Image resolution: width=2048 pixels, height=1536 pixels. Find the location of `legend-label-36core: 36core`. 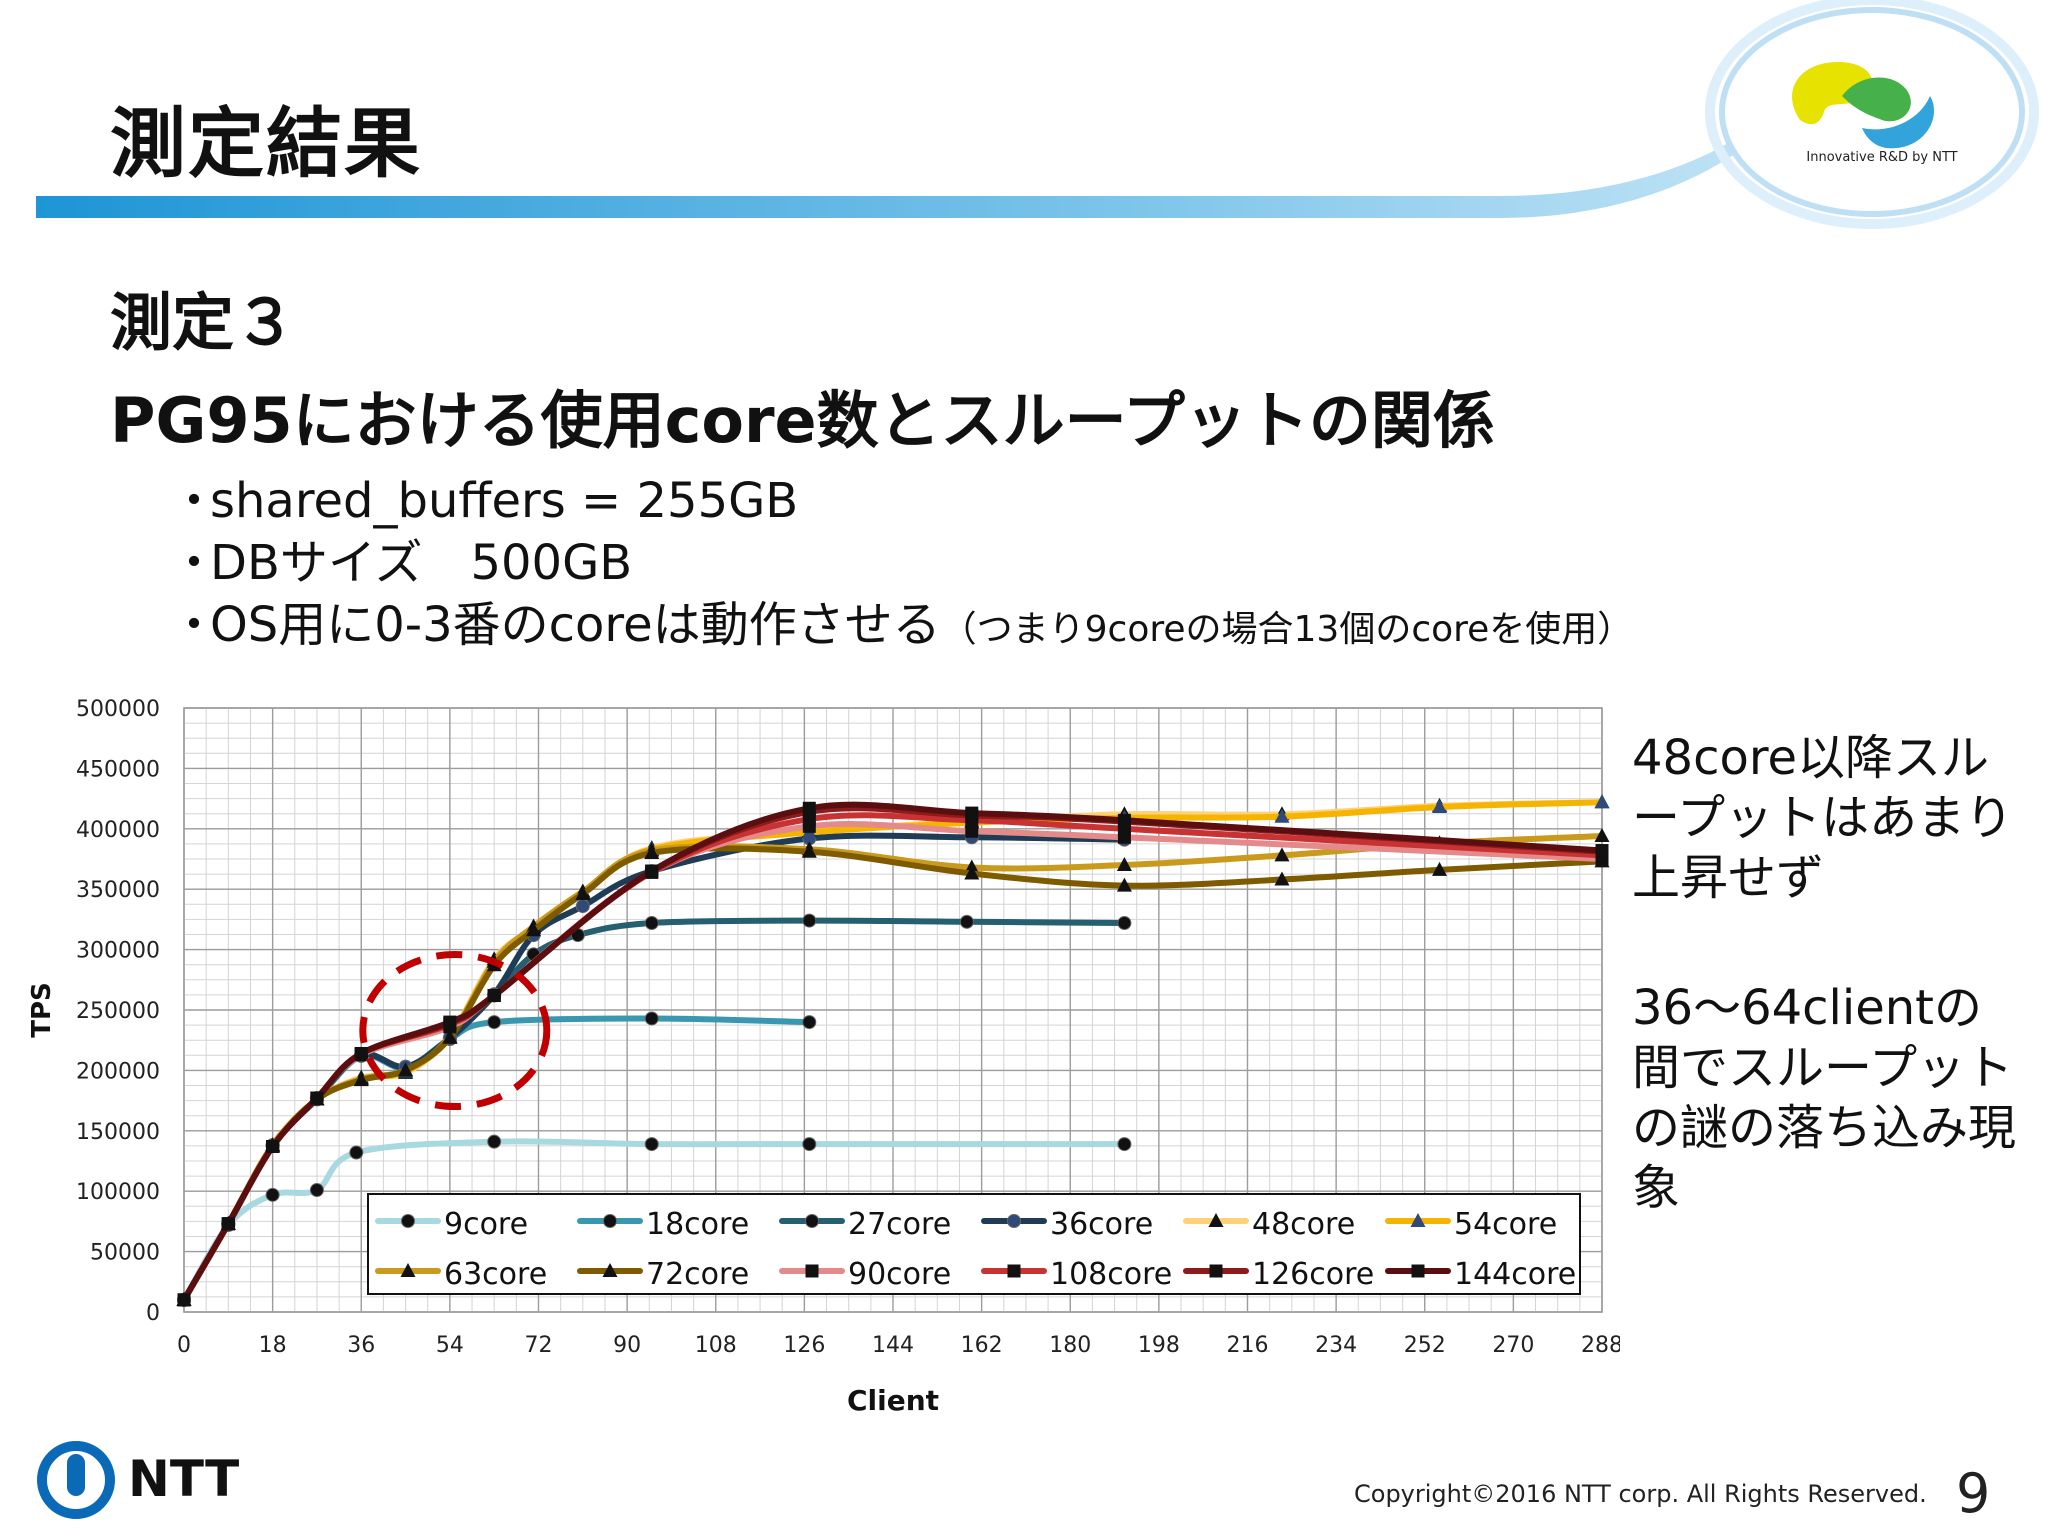

legend-label-36core: 36core is located at coordinates (1101, 1224).